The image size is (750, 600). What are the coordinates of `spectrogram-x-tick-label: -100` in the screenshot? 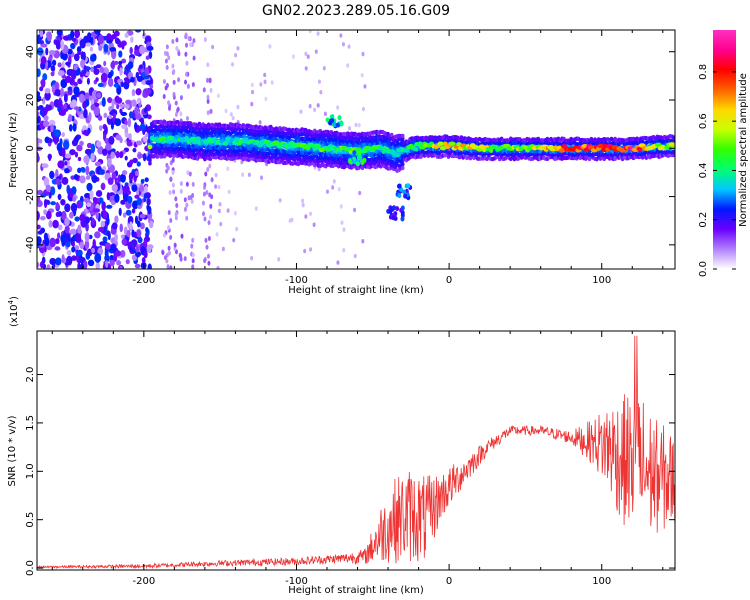 It's located at (296, 280).